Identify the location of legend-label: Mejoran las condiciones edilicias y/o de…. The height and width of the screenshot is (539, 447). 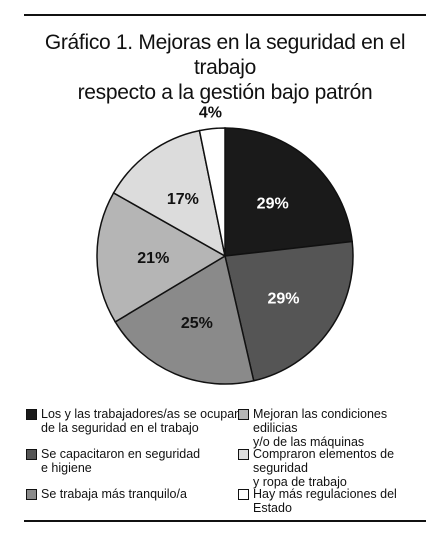
(320, 428).